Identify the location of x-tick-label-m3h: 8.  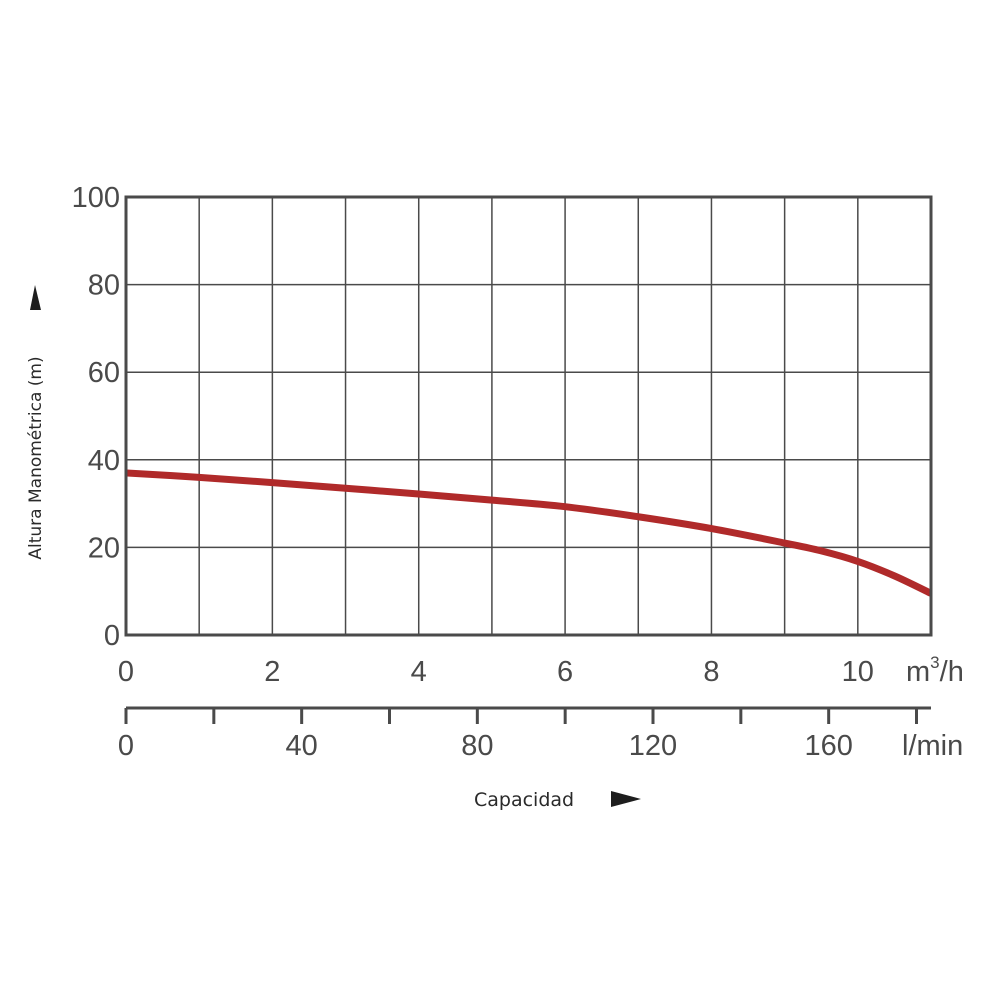
(711, 672).